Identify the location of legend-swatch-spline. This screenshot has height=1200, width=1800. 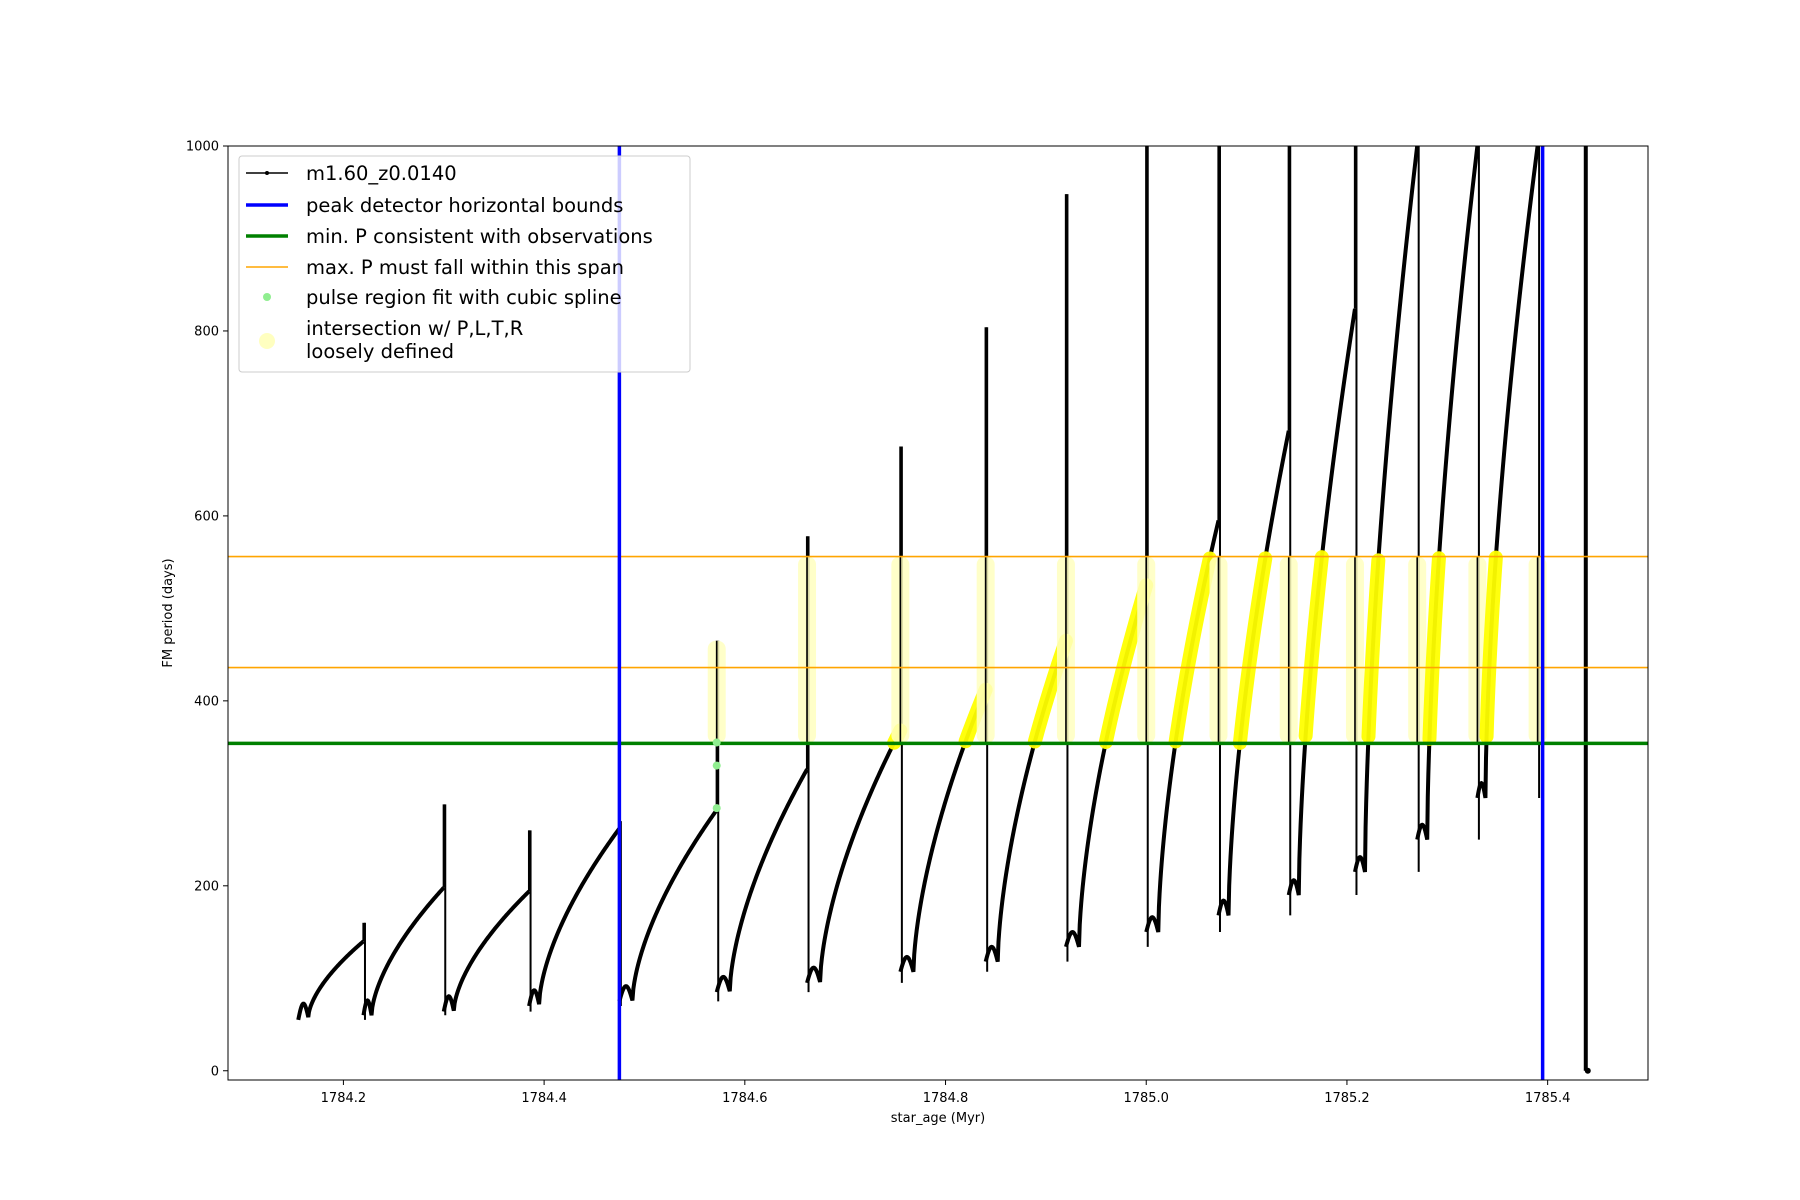
(267, 297).